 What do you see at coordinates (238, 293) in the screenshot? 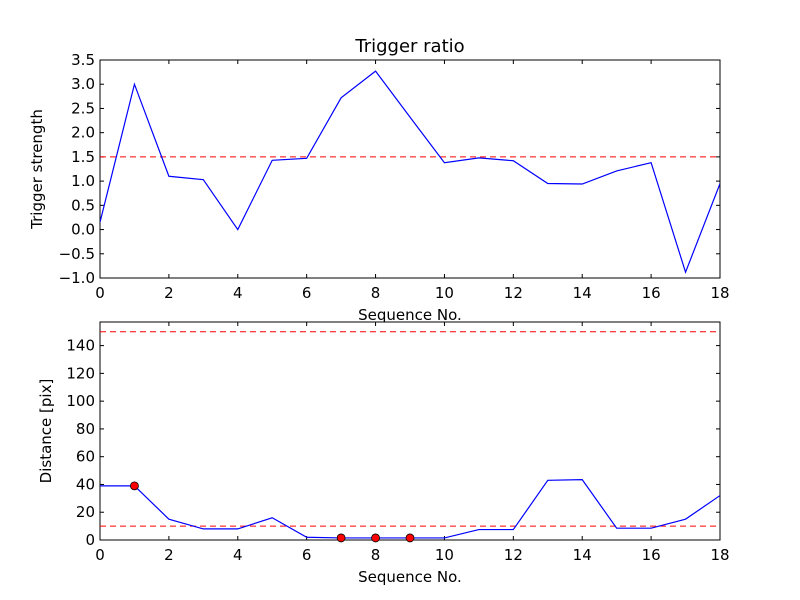
I see `chart-0-x-tick-label: 4` at bounding box center [238, 293].